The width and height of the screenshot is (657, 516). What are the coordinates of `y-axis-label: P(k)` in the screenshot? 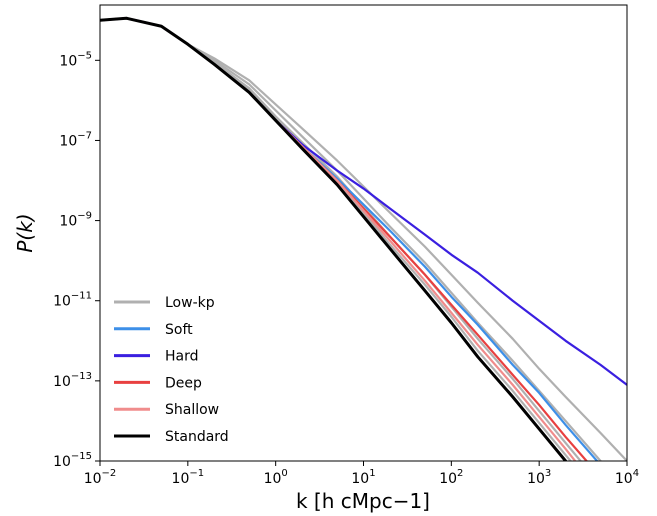 It's located at (25, 232).